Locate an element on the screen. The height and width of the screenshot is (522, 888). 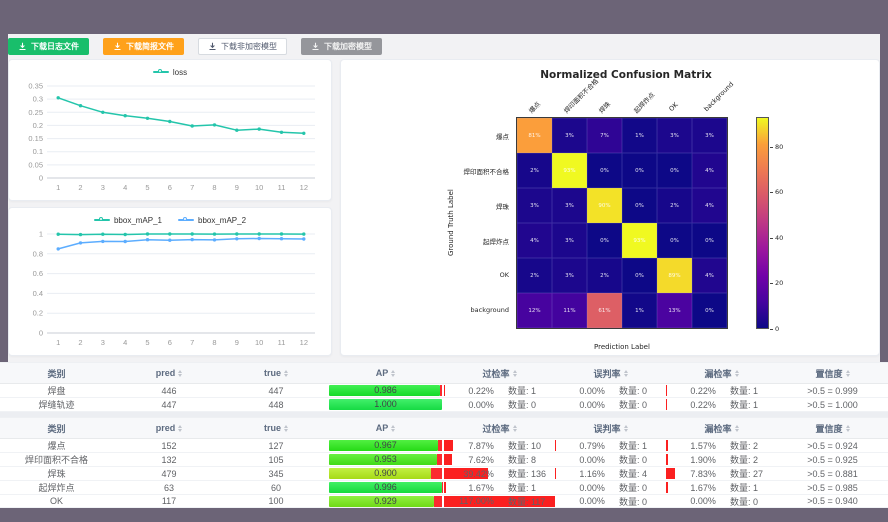
over-detection-cell: 7.87% 数量: 10 is located at coordinates (499, 445).